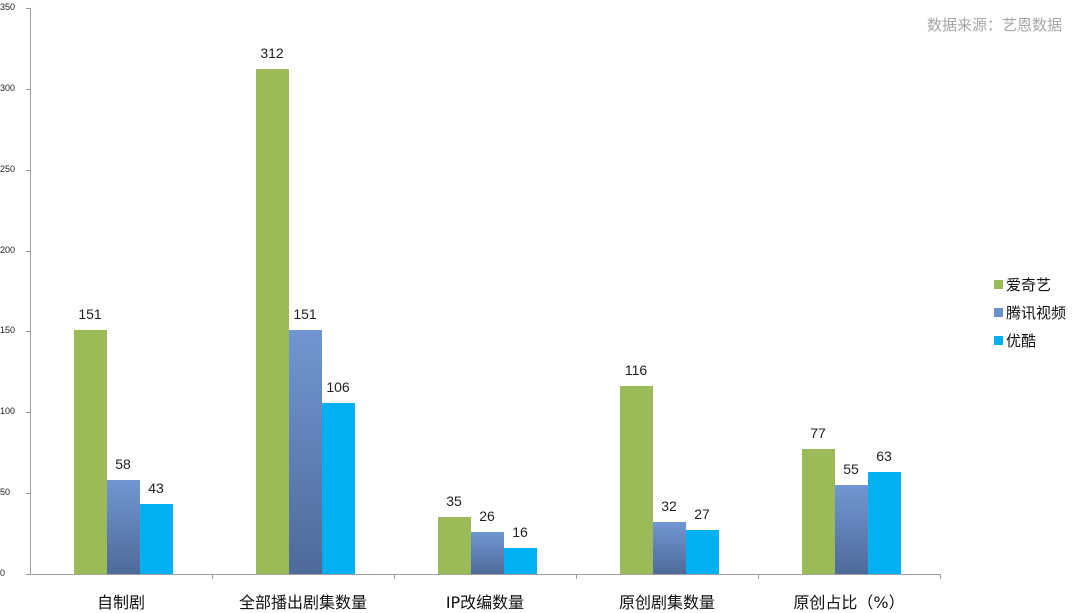 The height and width of the screenshot is (613, 1080). I want to click on legend: 爱奇艺 腾讯视频 优酷, so click(1030, 312).